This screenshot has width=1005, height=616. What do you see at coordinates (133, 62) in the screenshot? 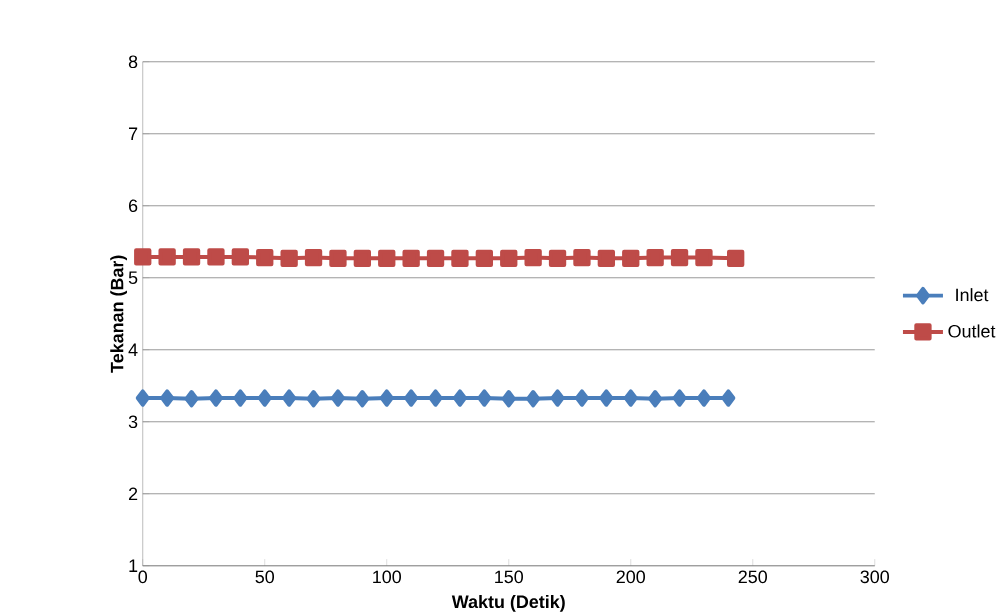
I see `y-tick-label: 8` at bounding box center [133, 62].